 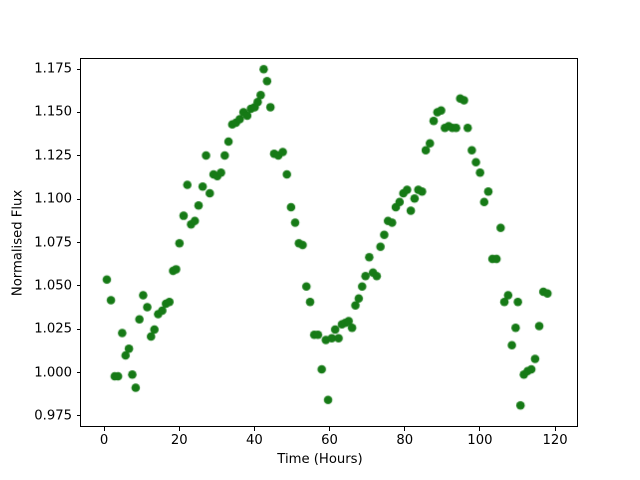 What do you see at coordinates (254, 440) in the screenshot?
I see `x-tick-label: 40` at bounding box center [254, 440].